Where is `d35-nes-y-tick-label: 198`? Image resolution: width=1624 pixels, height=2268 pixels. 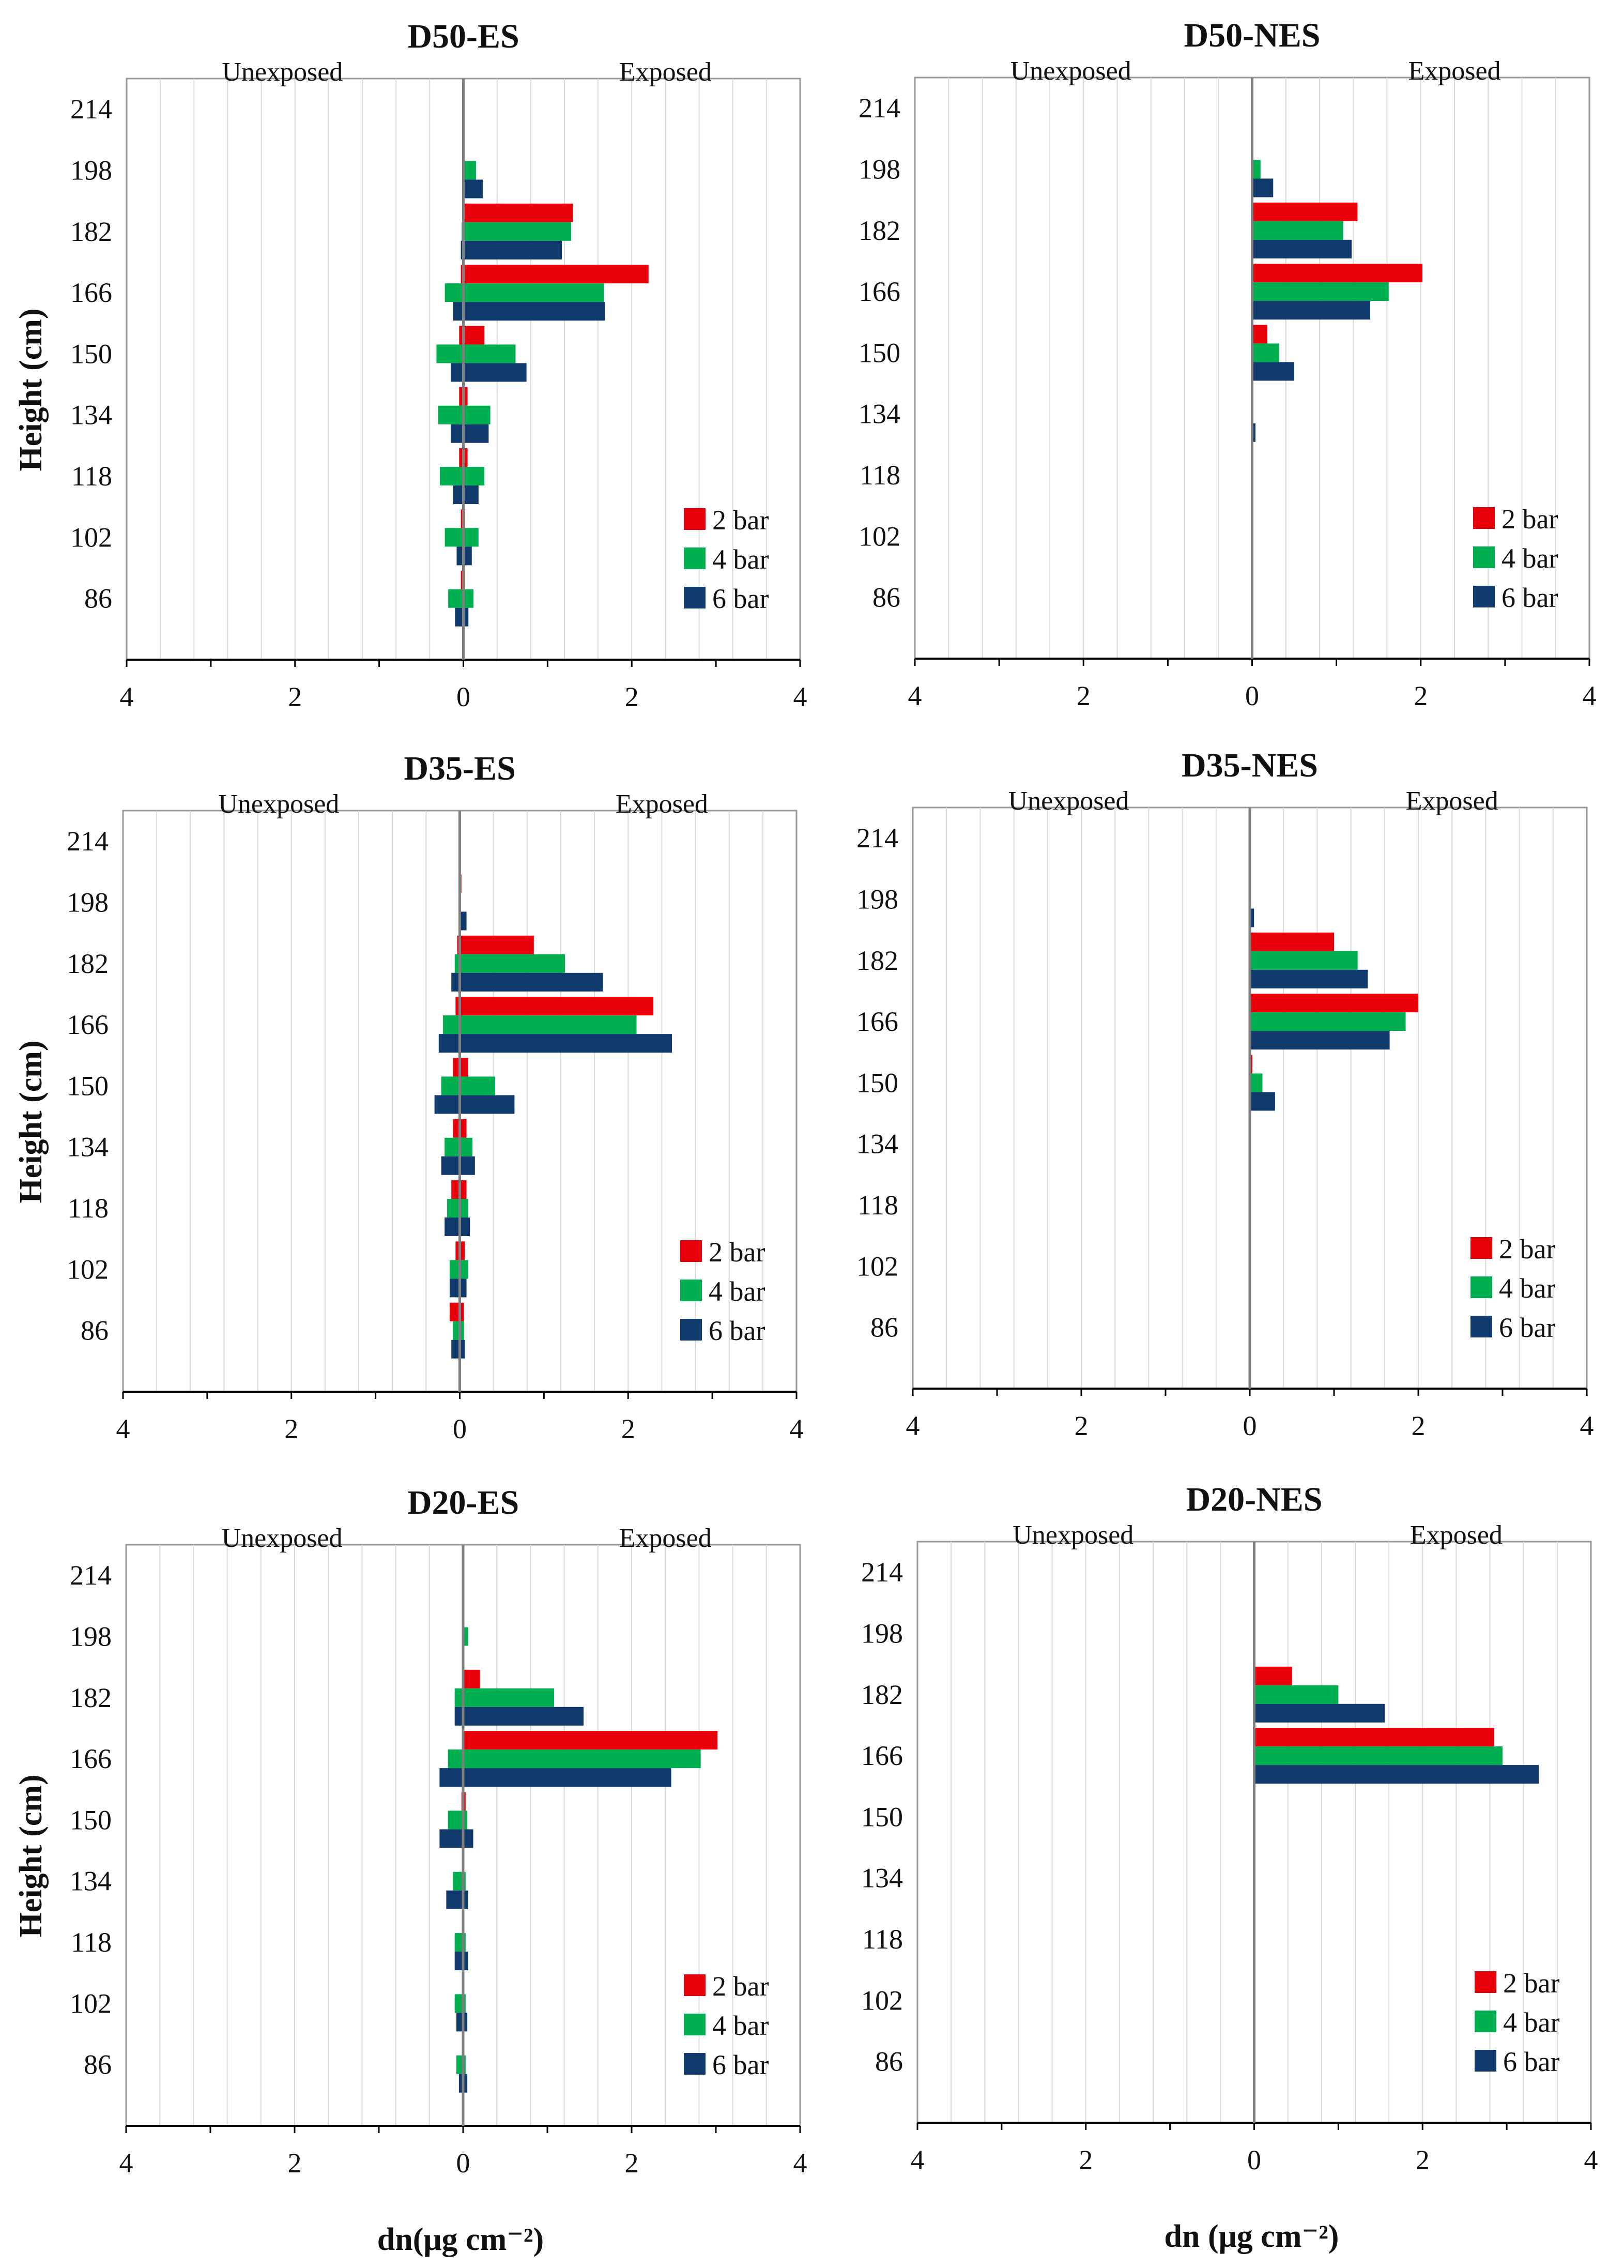
d35-nes-y-tick-label: 198 is located at coordinates (877, 899).